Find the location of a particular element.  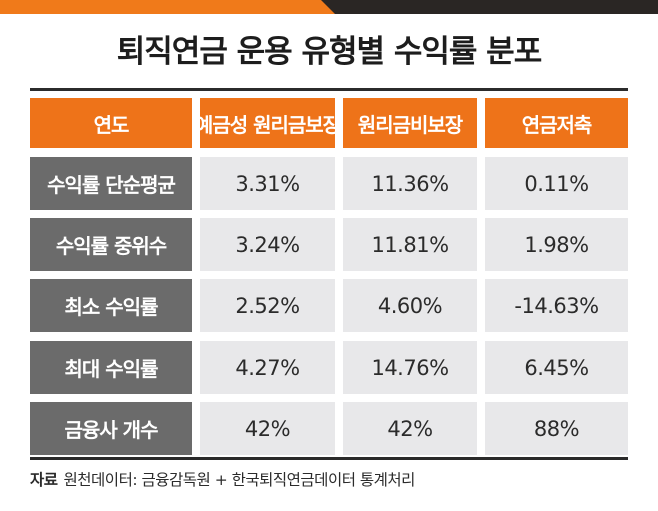

top-accent-bar is located at coordinates (329, 7).